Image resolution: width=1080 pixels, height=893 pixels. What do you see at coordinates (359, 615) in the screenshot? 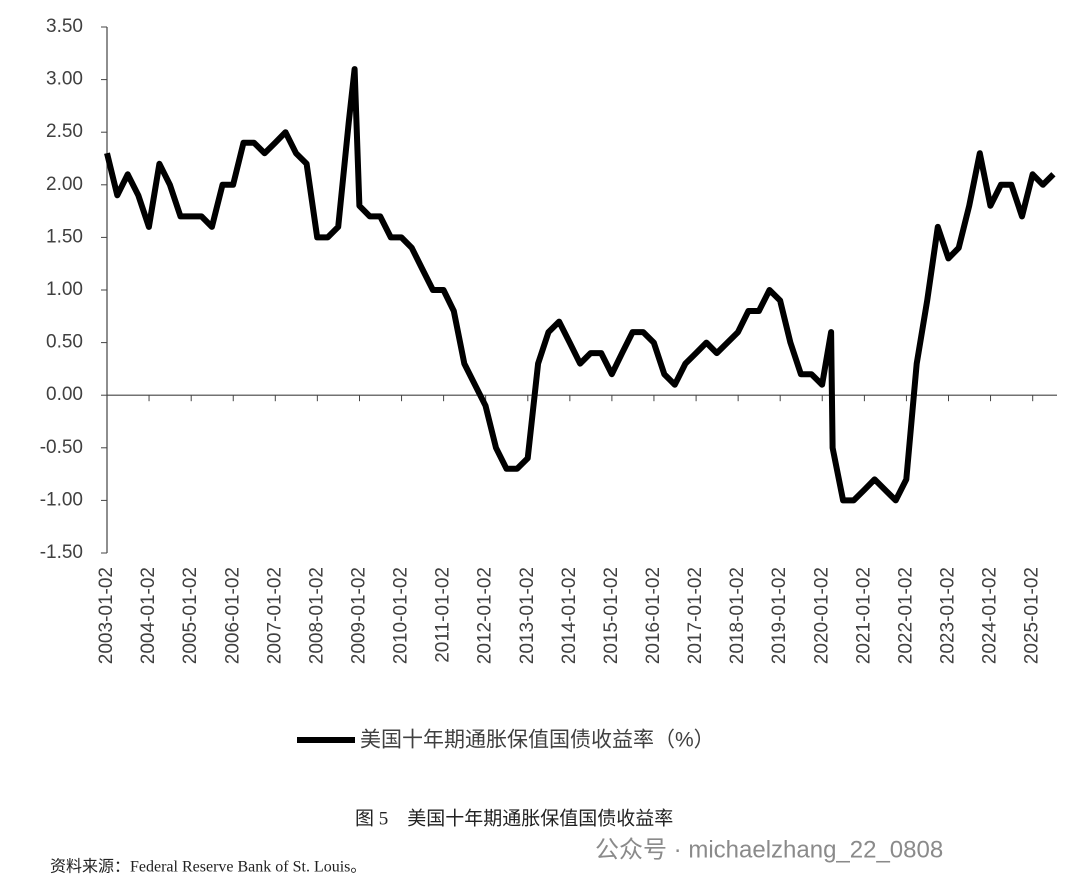
I see `x-tick-label: 2009-01-02` at bounding box center [359, 615].